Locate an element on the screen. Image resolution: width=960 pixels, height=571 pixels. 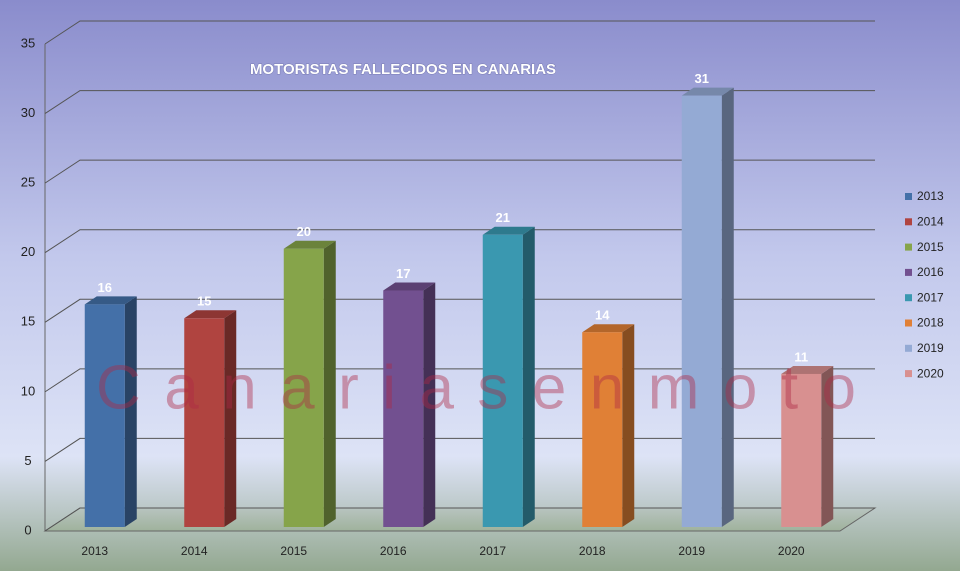
legend: 2013 2014 2015 2016 2017 2018 2019 2020 is located at coordinates (924, 284).